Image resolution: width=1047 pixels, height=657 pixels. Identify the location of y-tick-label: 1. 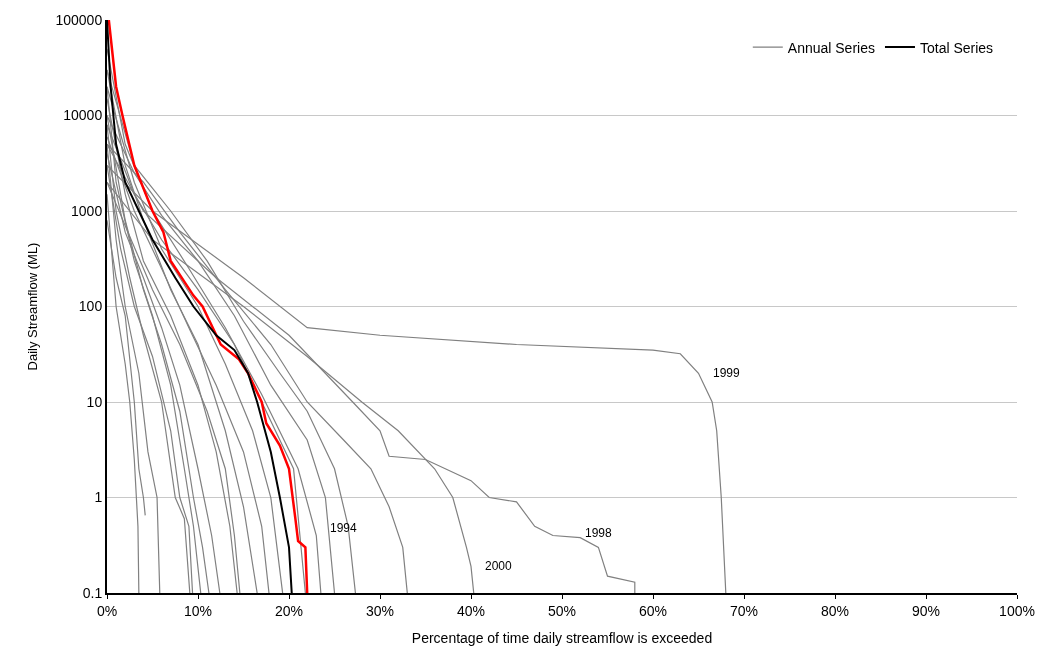
(98, 497).